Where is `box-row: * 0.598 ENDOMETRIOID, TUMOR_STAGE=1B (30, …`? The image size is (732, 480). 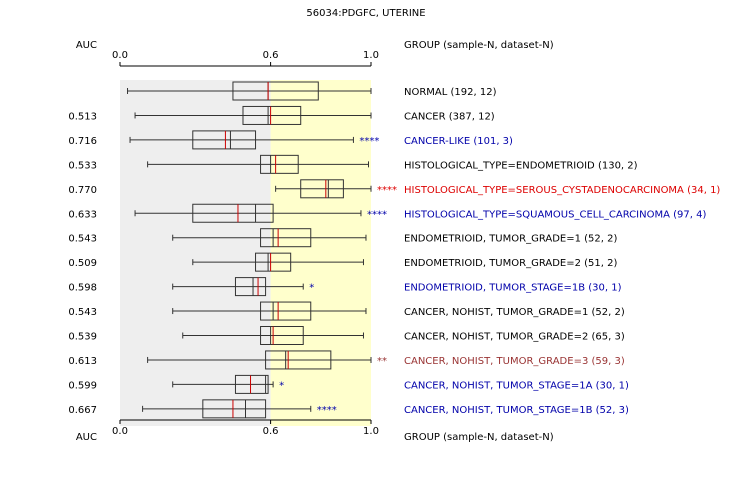 box-row: * 0.598 ENDOMETRIOID, TUMOR_STAGE=1B (30, … is located at coordinates (345, 287).